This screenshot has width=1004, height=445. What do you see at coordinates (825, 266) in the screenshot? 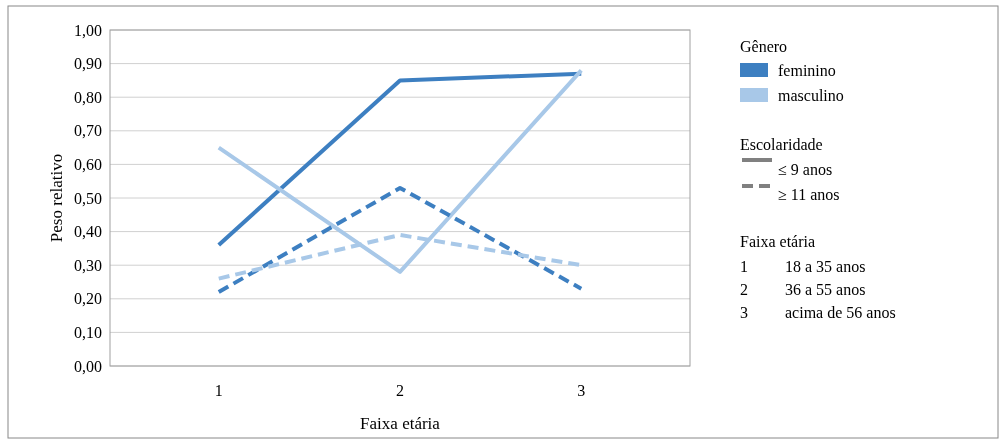
I see `text: 18 a 35 anos` at bounding box center [825, 266].